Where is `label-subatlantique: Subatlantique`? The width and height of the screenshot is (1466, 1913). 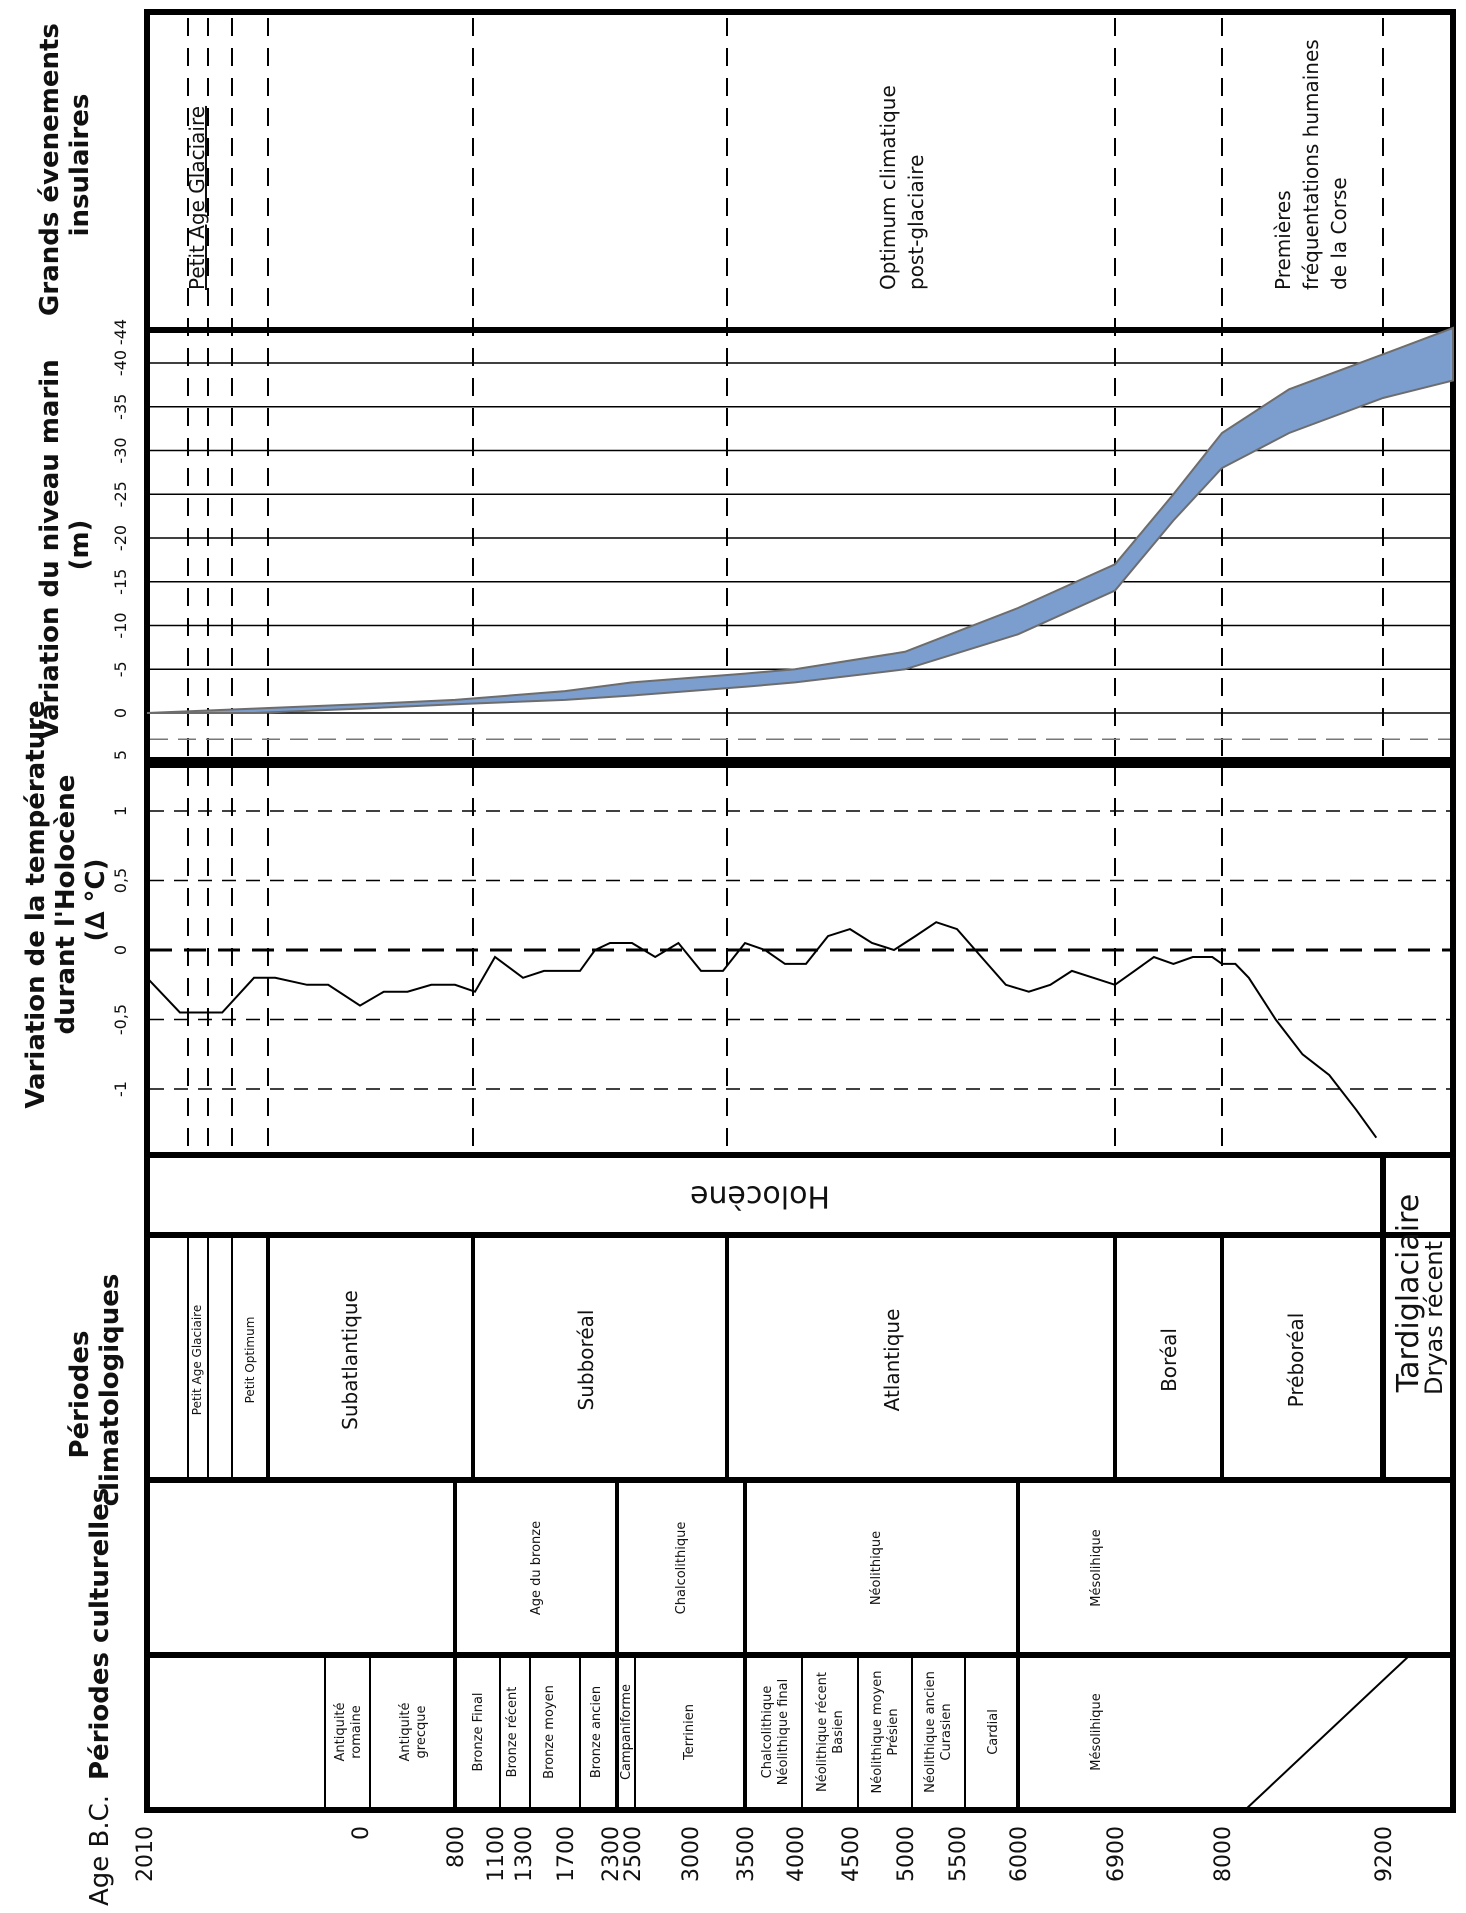
label-subatlantique: Subatlantique is located at coordinates (350, 1360).